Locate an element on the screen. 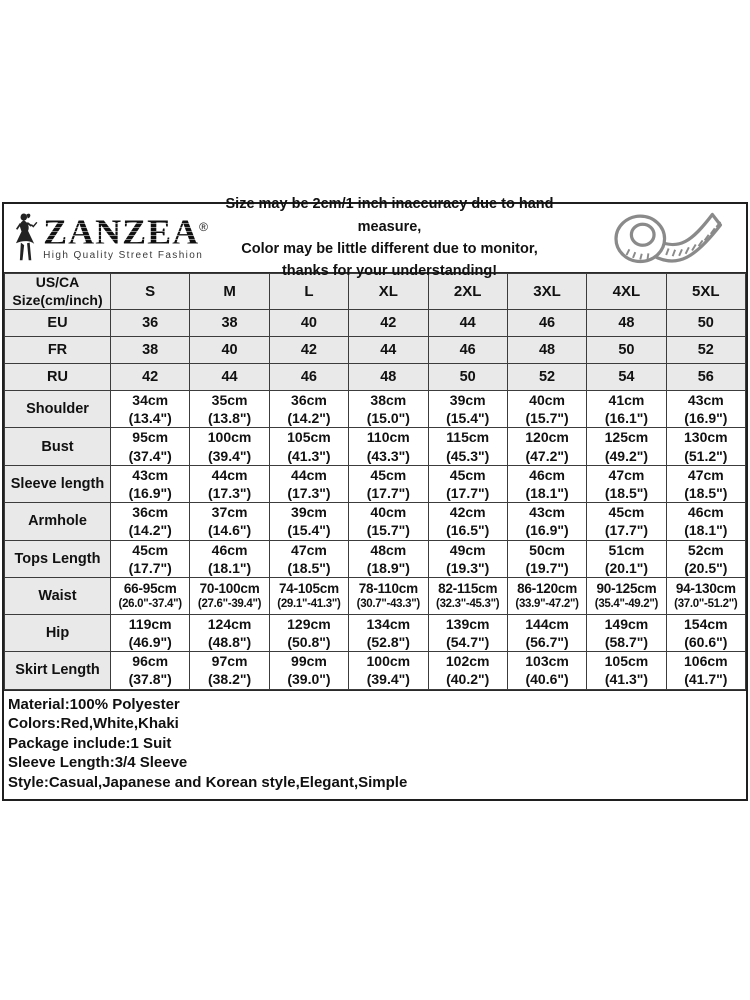 Image resolution: width=750 pixels, height=1000 pixels. measurement-cm-value: 40cm is located at coordinates (547, 400).